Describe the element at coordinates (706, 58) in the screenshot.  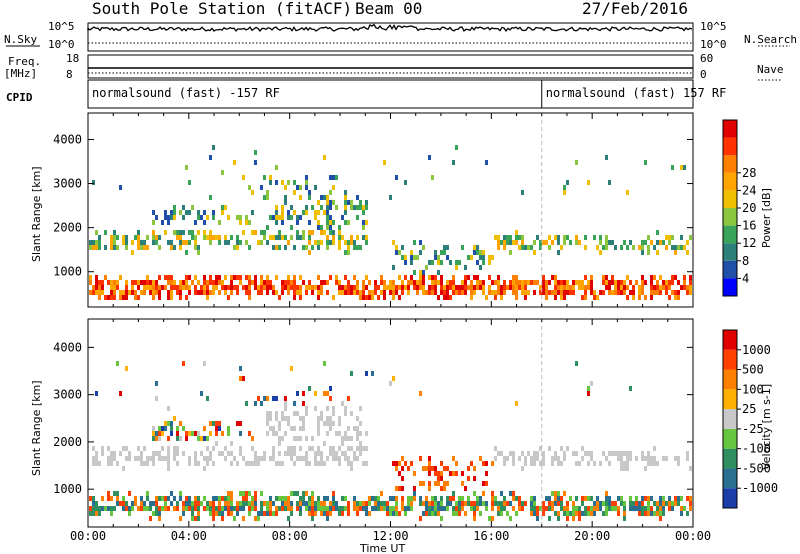
I see `nave-tick-hi: 60` at that location.